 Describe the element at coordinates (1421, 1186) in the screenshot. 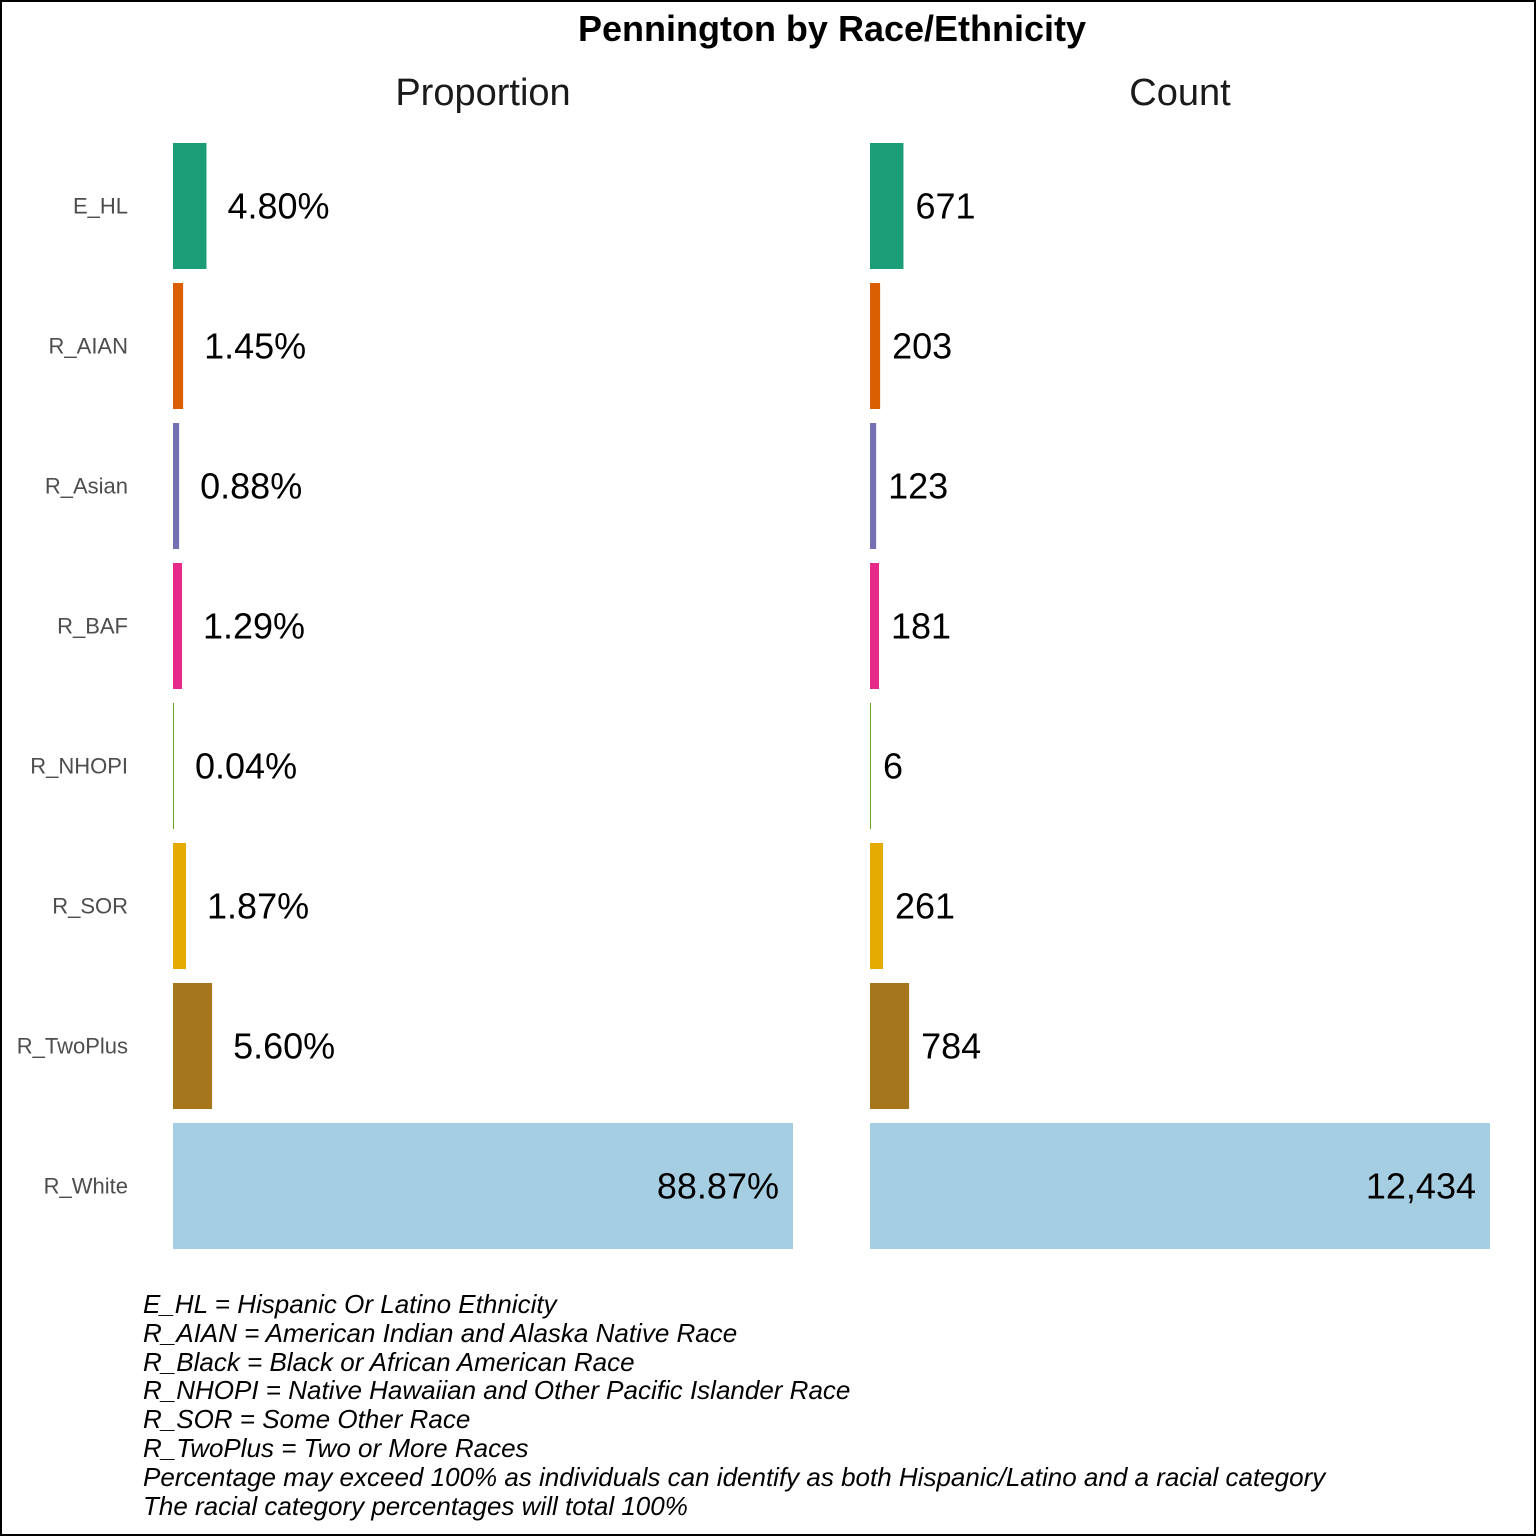

I see `data-label: 12,434` at that location.